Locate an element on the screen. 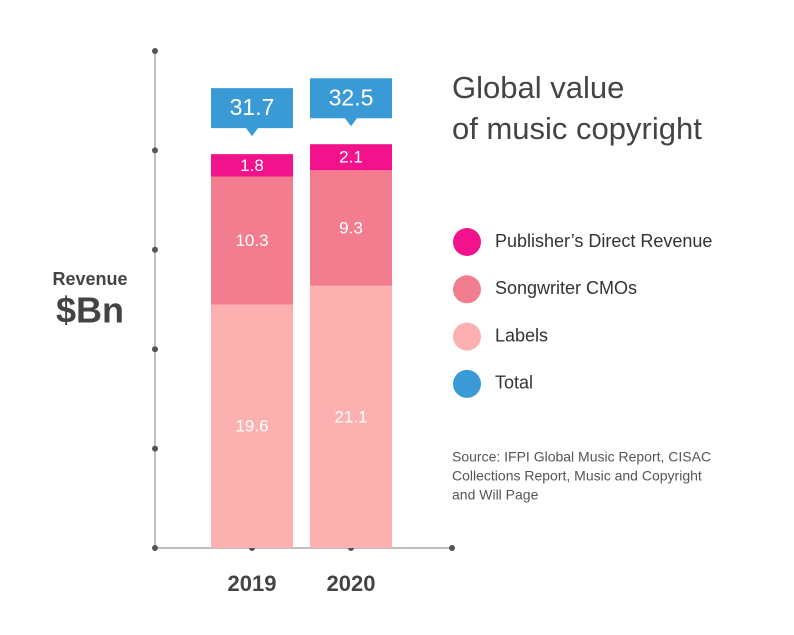  data-label: 10.3 is located at coordinates (251, 240).